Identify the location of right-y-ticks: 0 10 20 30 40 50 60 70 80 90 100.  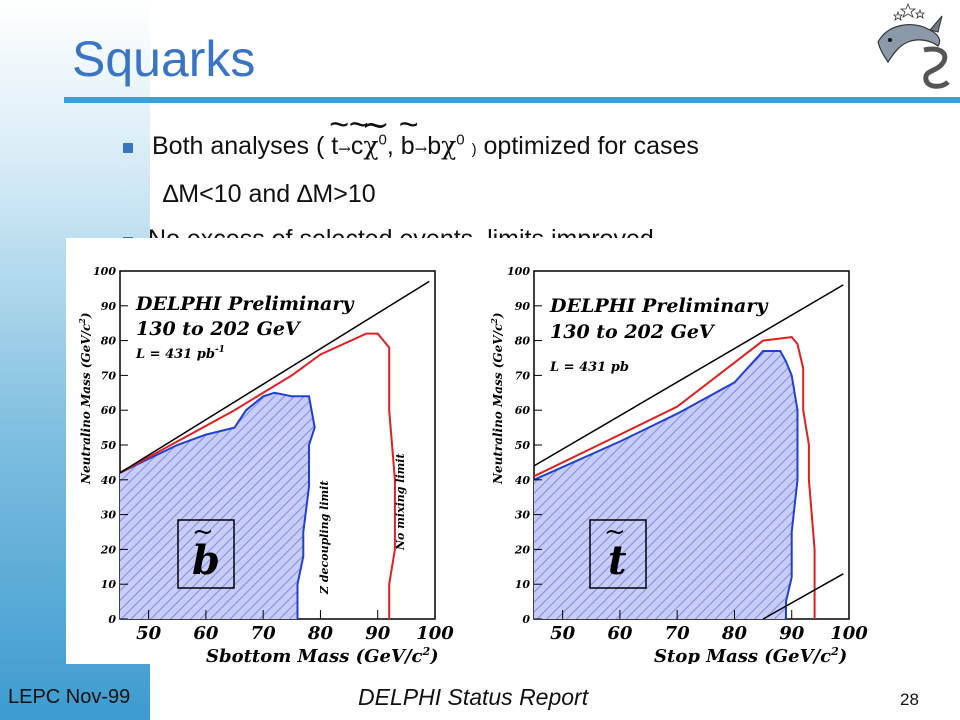
(524, 445).